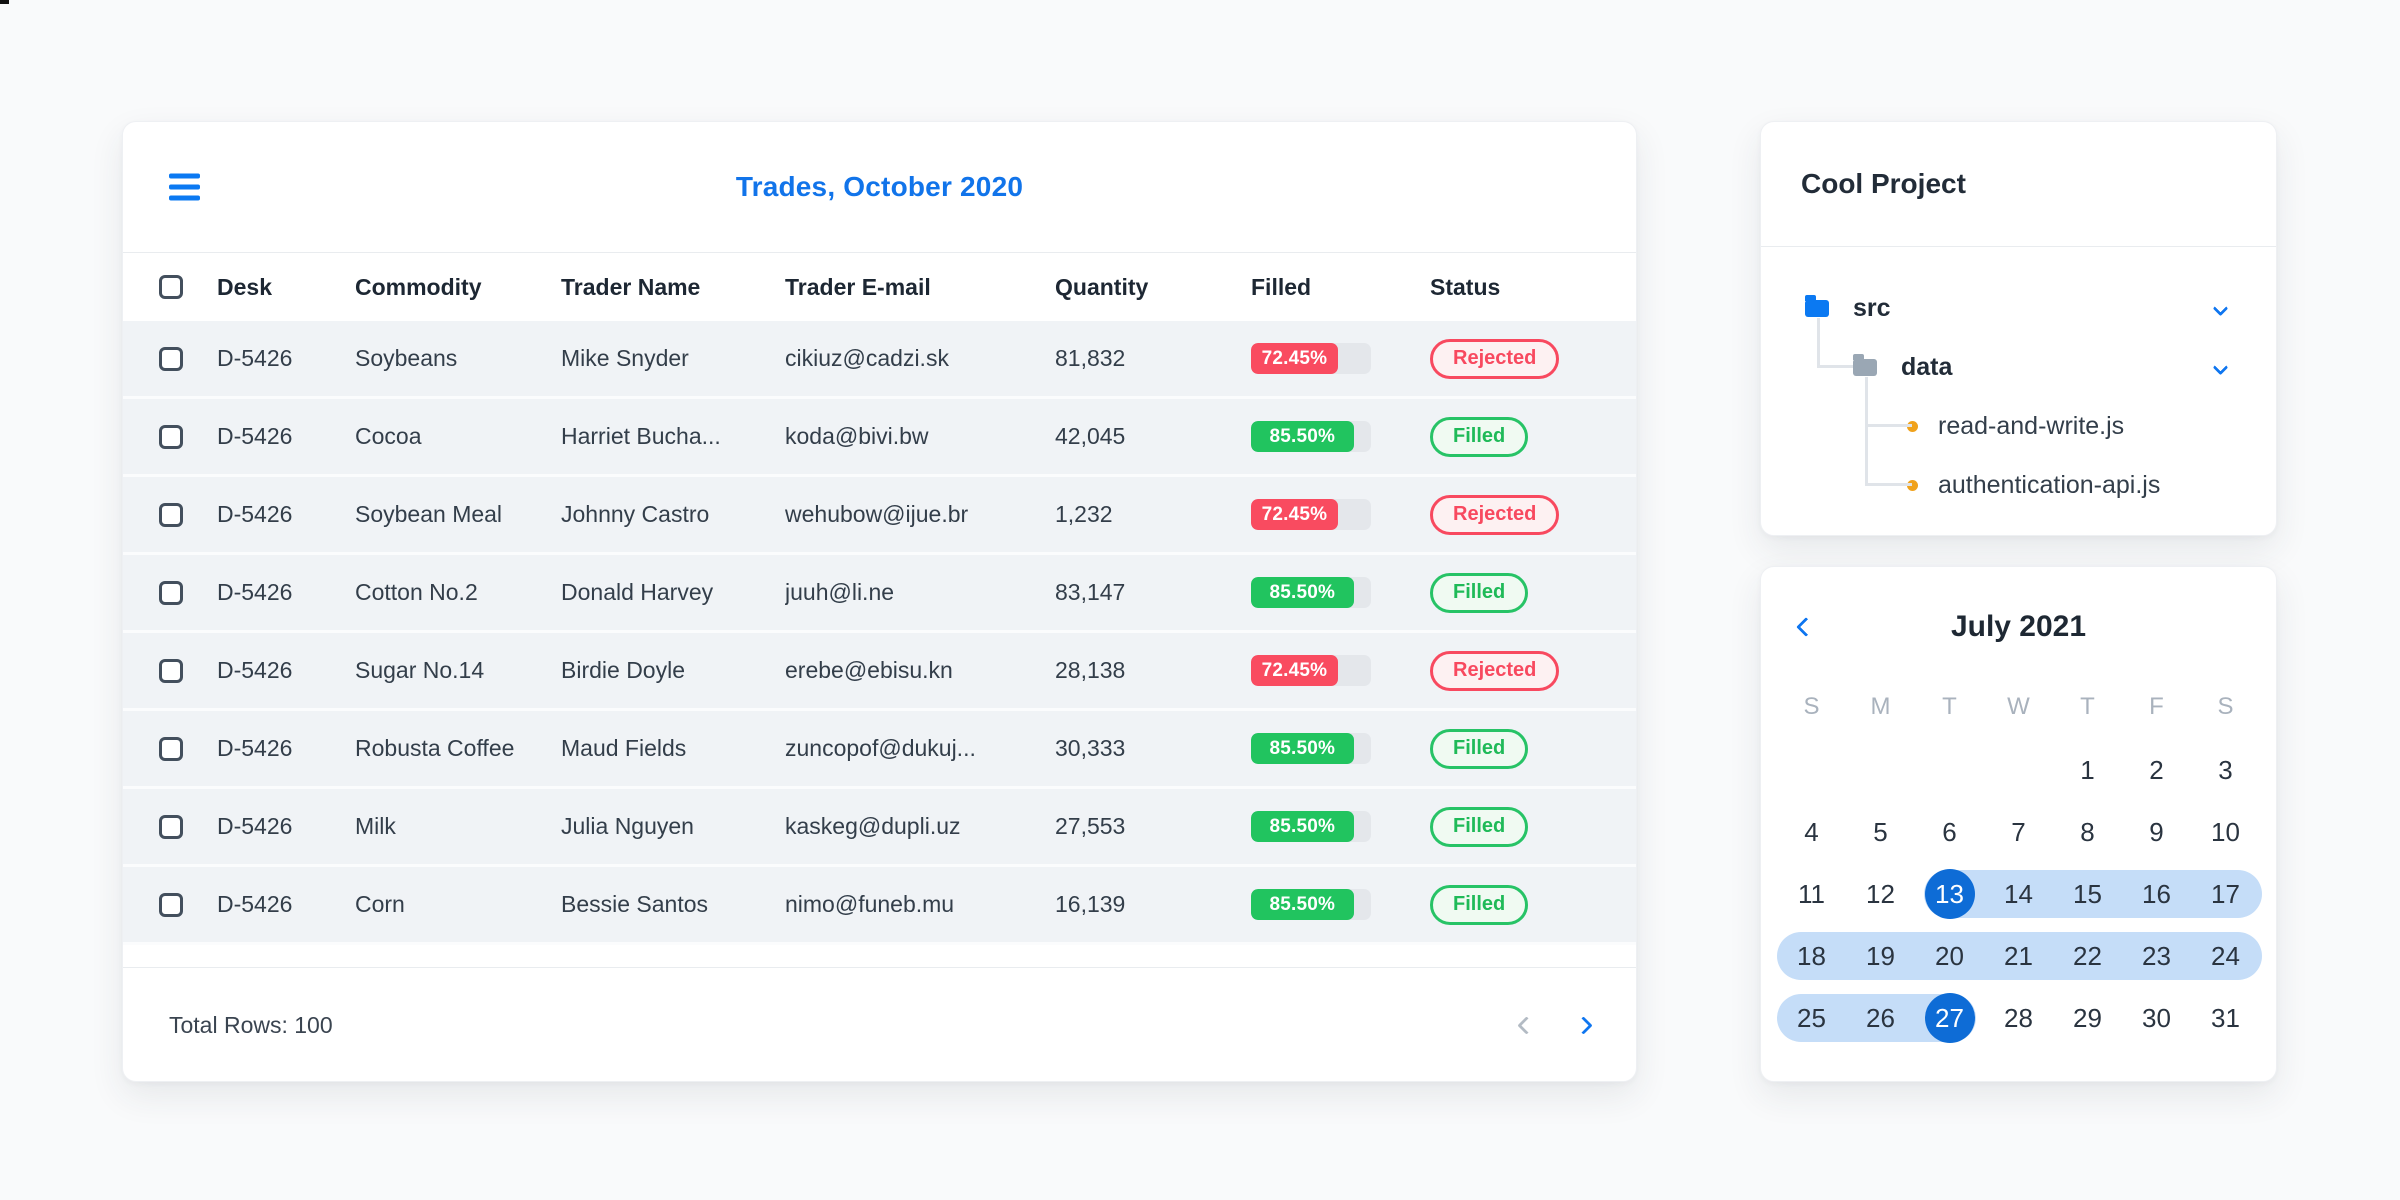 The width and height of the screenshot is (2400, 1200). What do you see at coordinates (251, 1024) in the screenshot?
I see `total-rows-label: Total Rows: 100` at bounding box center [251, 1024].